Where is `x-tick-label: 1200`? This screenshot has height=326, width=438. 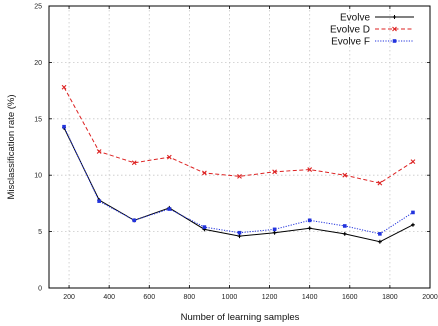
x-tick-label: 1200 is located at coordinates (270, 297).